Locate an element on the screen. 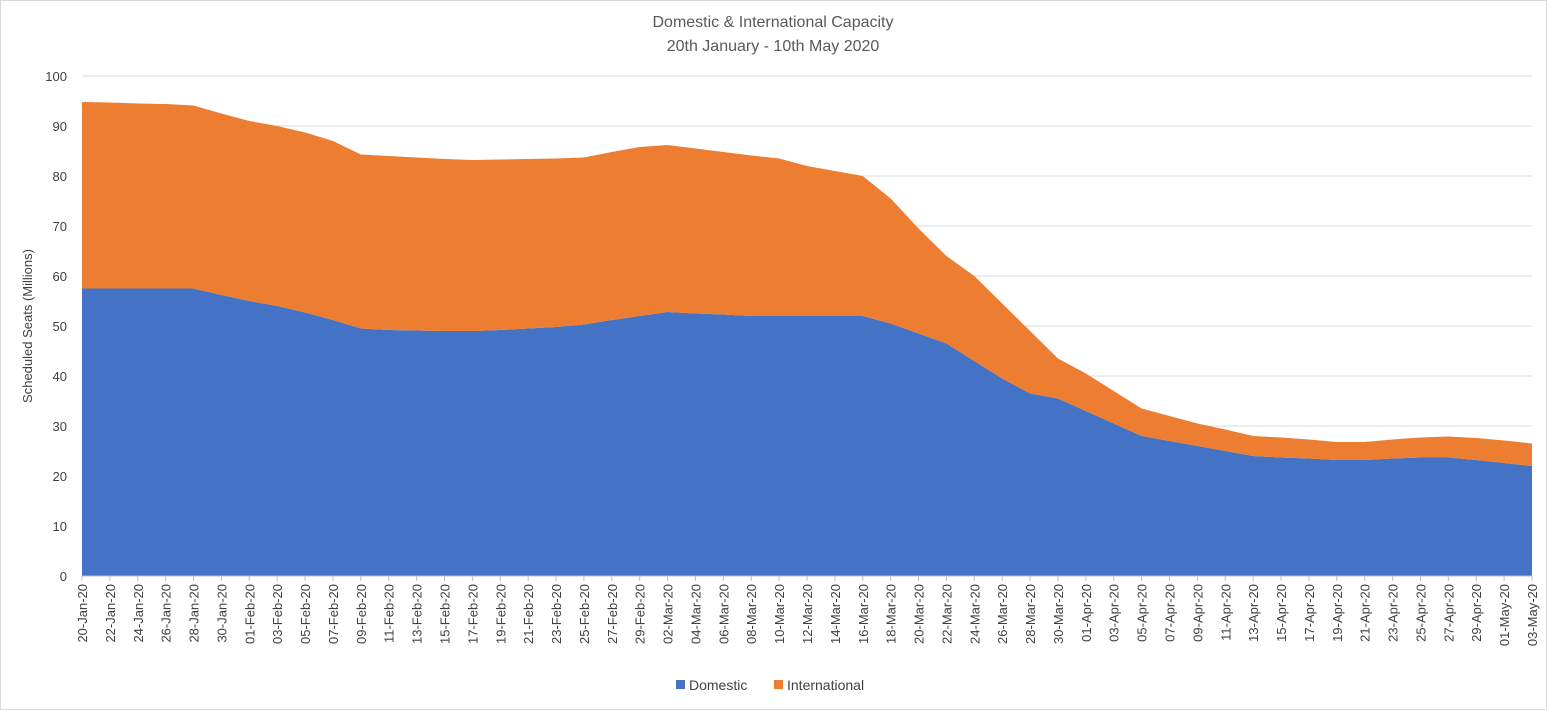 This screenshot has width=1547, height=710. x-tick-label: 29-Feb-20 is located at coordinates (640, 614).